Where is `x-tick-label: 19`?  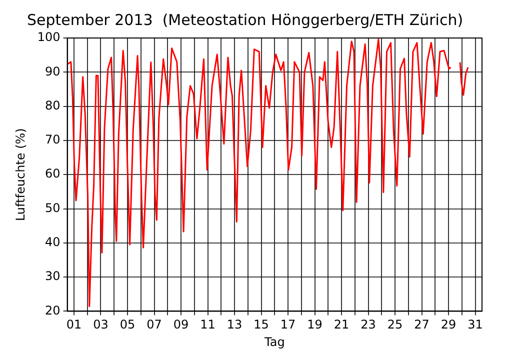
x-tick-label: 19 is located at coordinates (314, 325).